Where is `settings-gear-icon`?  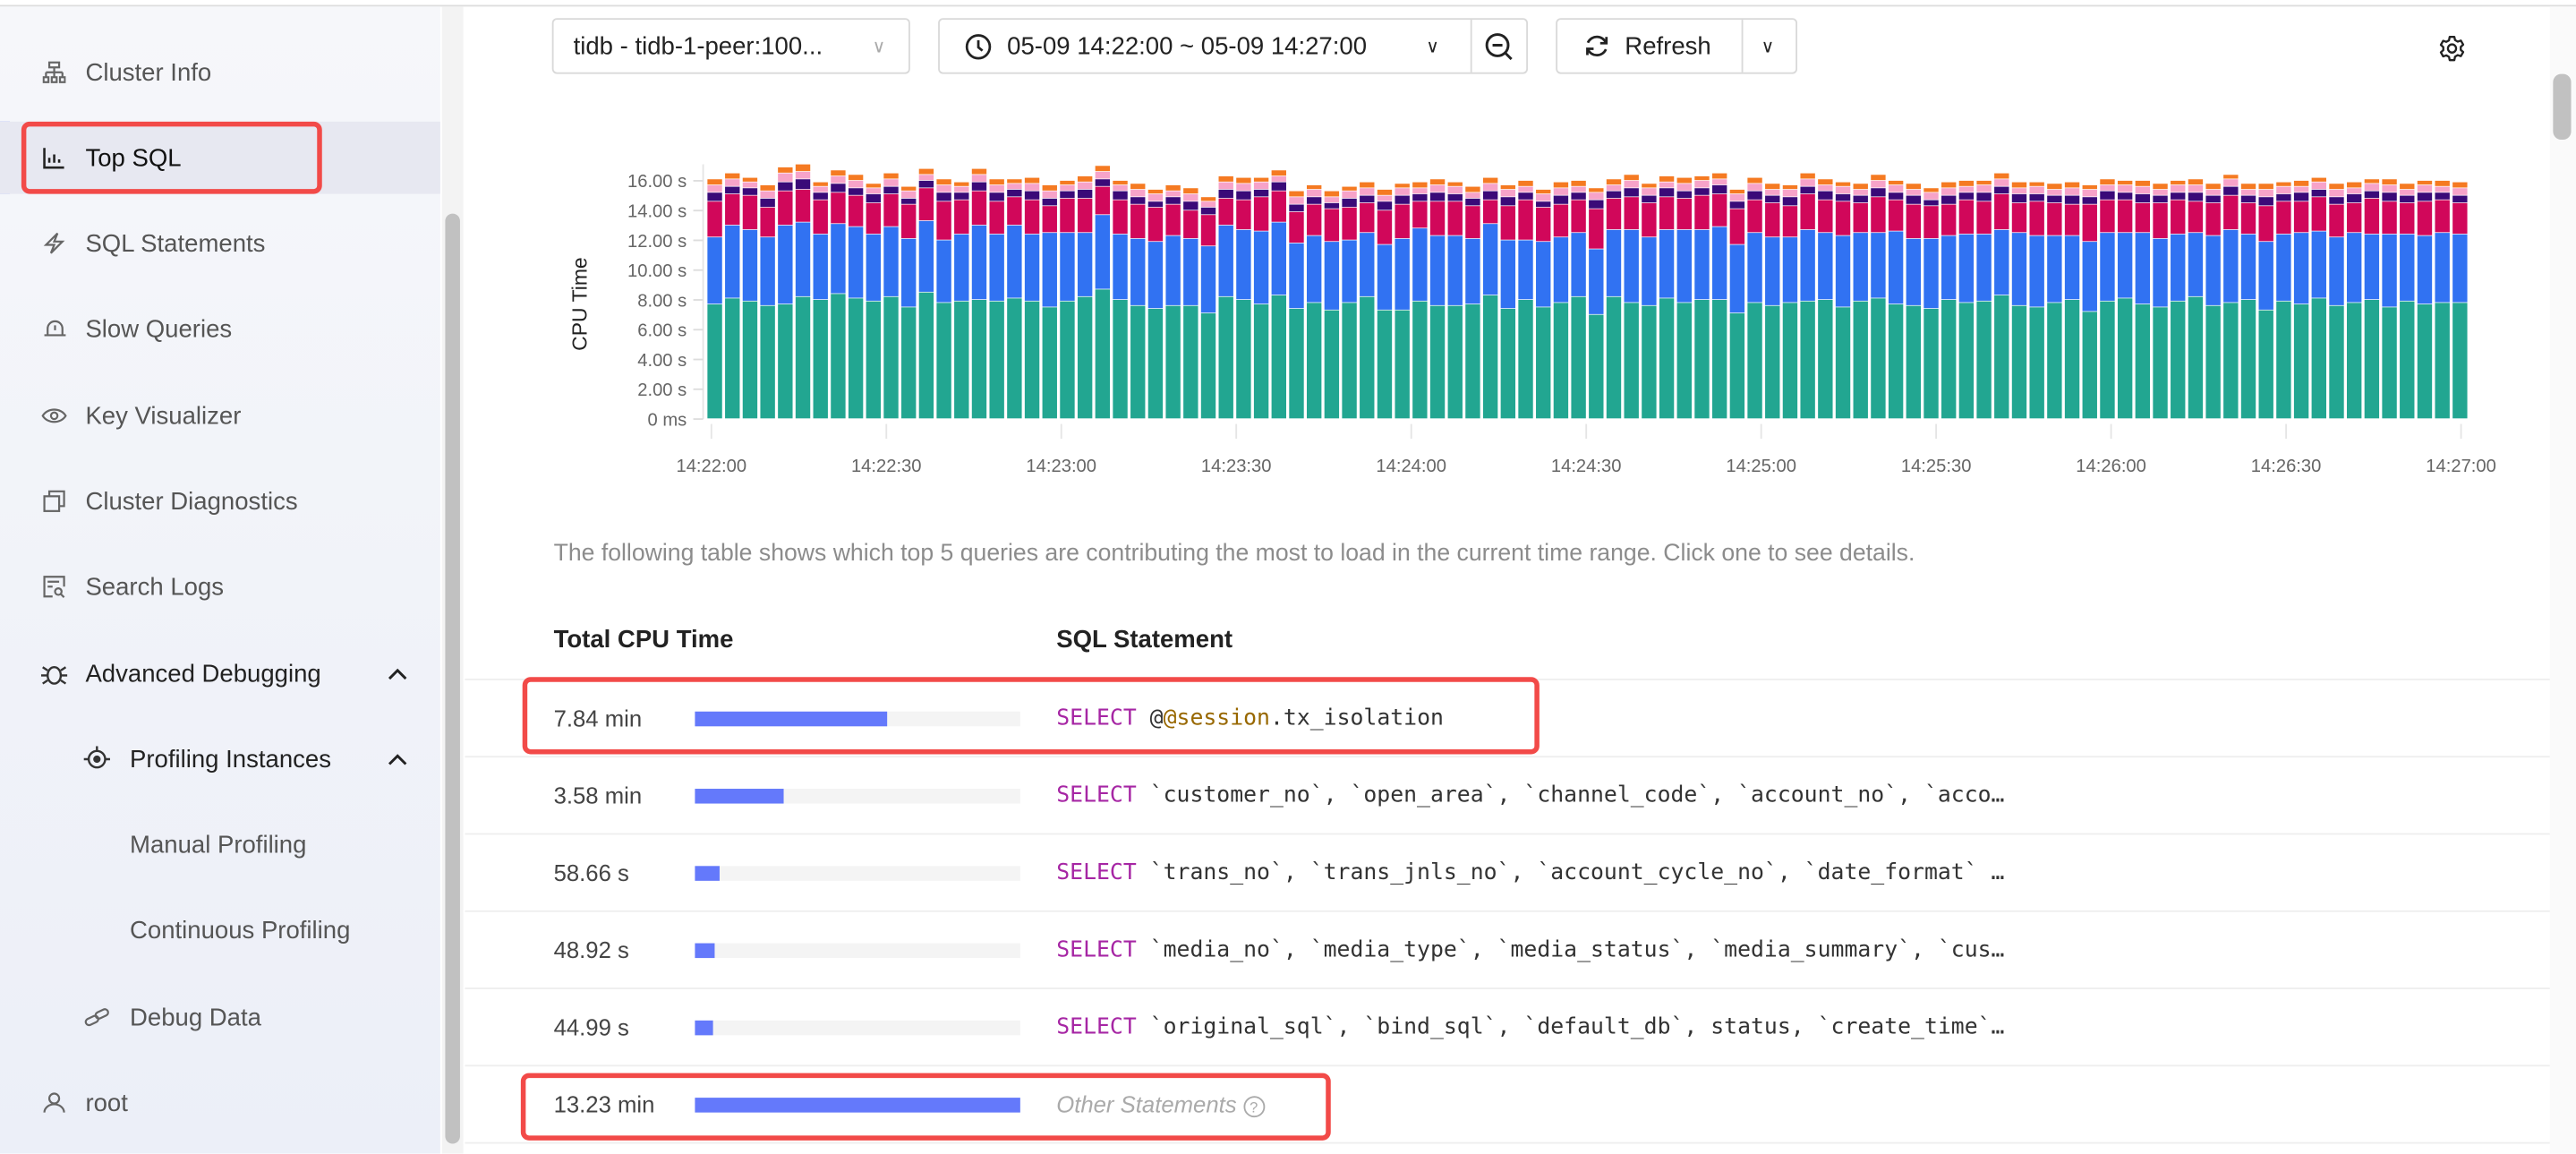 settings-gear-icon is located at coordinates (2452, 53).